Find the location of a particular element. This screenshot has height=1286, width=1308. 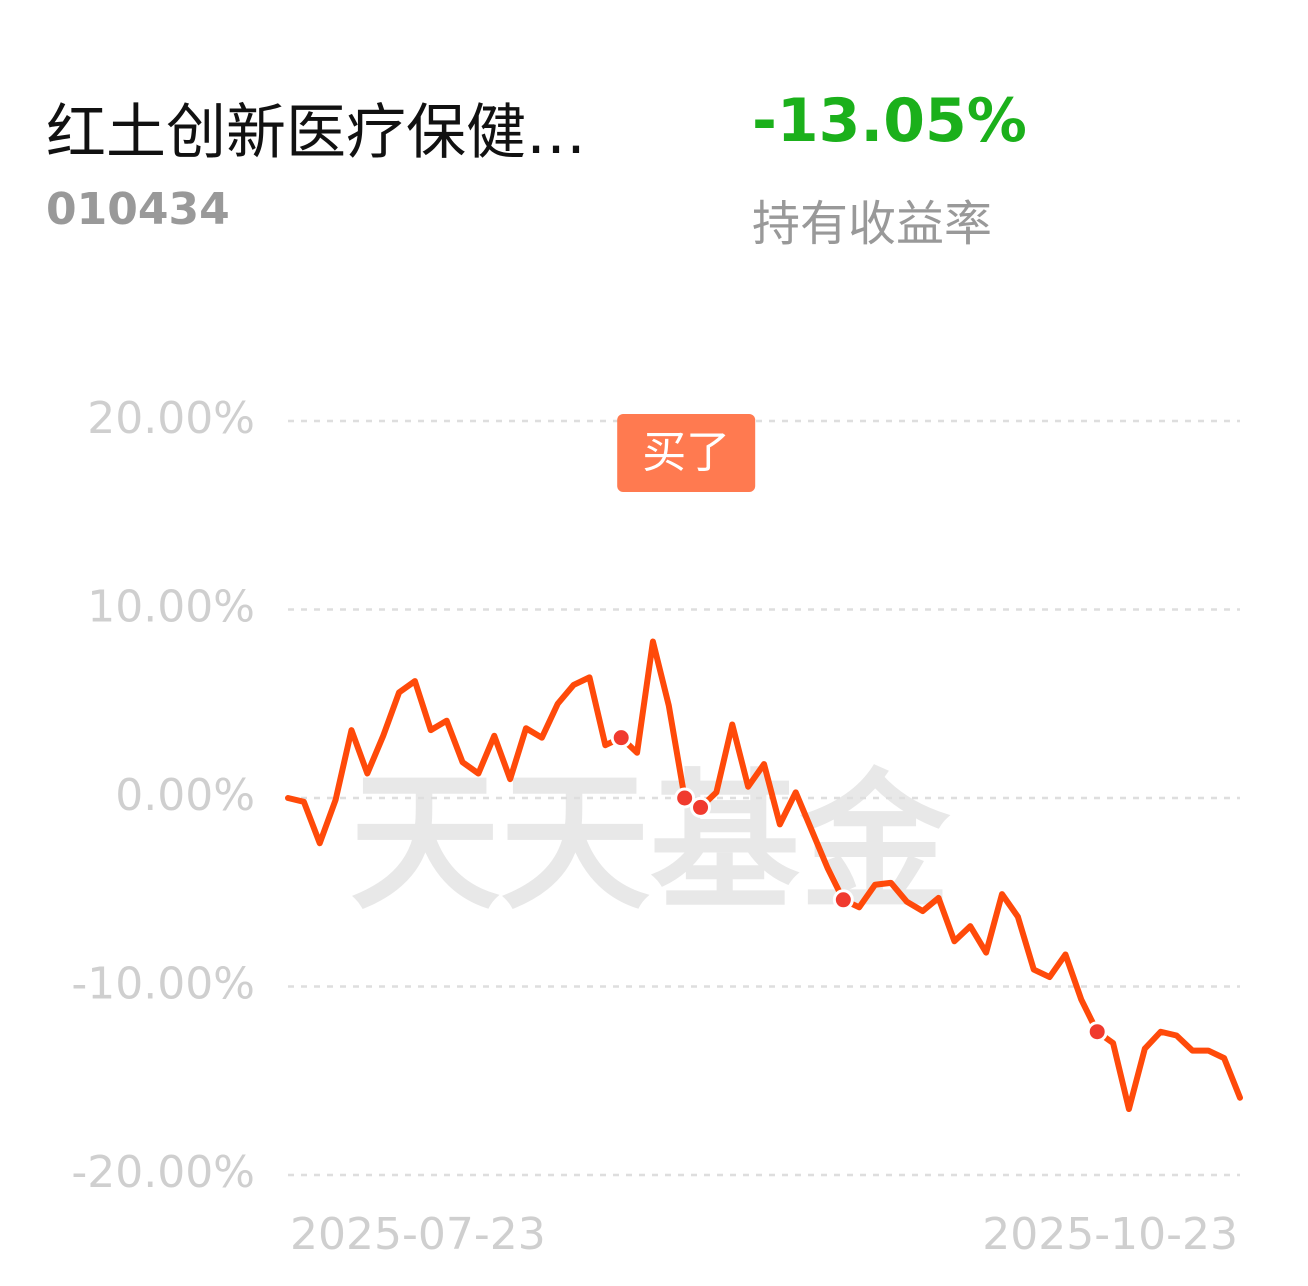

x-tick-label: 2025-10-23 is located at coordinates (1110, 1234).